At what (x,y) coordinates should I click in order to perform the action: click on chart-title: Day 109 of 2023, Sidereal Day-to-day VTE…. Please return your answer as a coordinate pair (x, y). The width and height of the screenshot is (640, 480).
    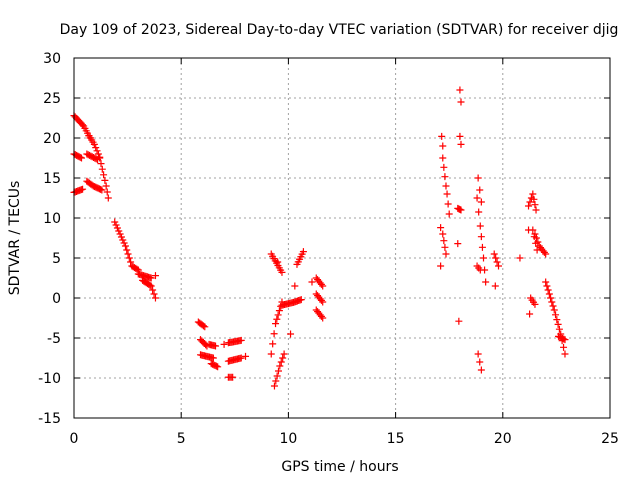
    Looking at the image, I should click on (339, 30).